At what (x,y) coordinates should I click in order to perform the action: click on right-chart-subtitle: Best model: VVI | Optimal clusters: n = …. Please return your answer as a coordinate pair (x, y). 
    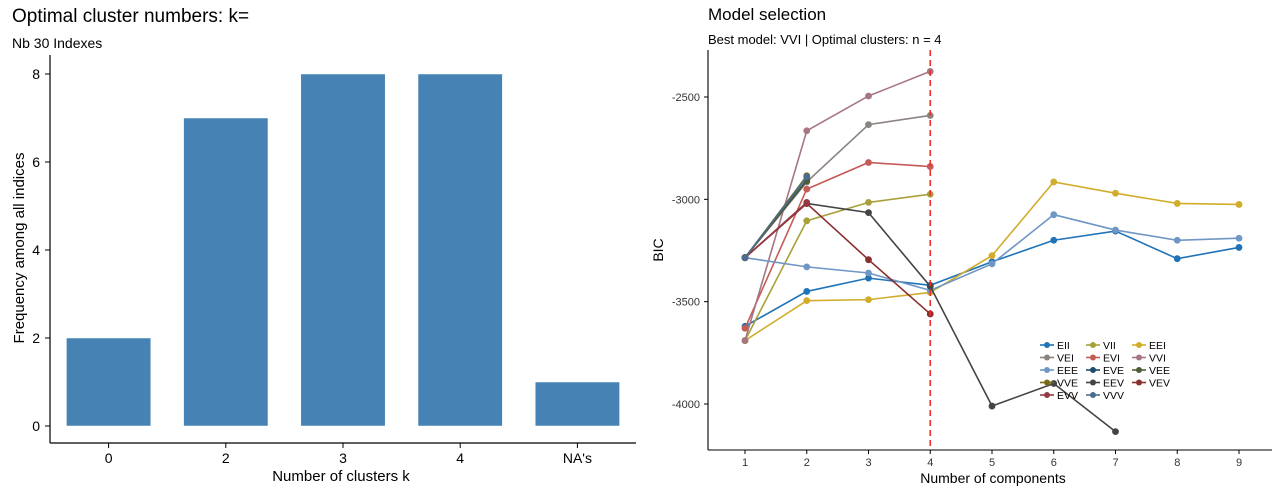
    Looking at the image, I should click on (825, 39).